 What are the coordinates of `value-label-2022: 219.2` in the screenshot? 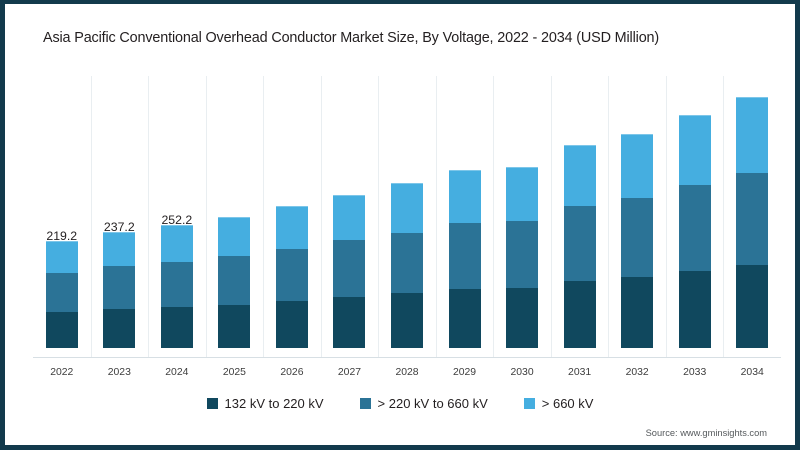 It's located at (62, 235).